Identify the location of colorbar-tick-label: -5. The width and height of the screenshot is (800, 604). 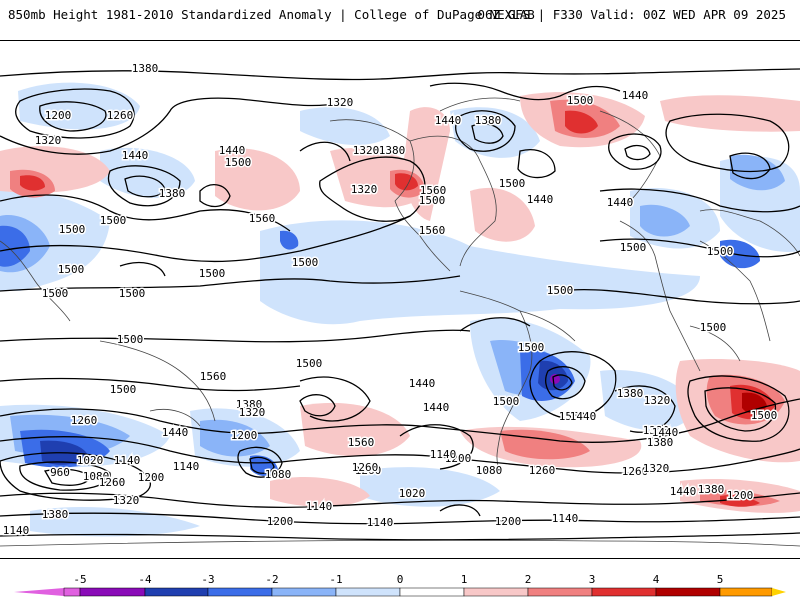
(79, 579).